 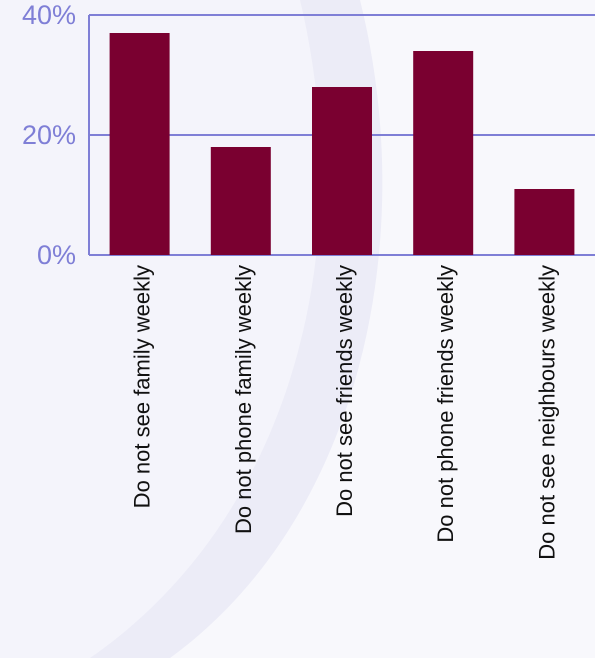 What do you see at coordinates (445, 404) in the screenshot?
I see `x-category-label: Do not phone friends weekly` at bounding box center [445, 404].